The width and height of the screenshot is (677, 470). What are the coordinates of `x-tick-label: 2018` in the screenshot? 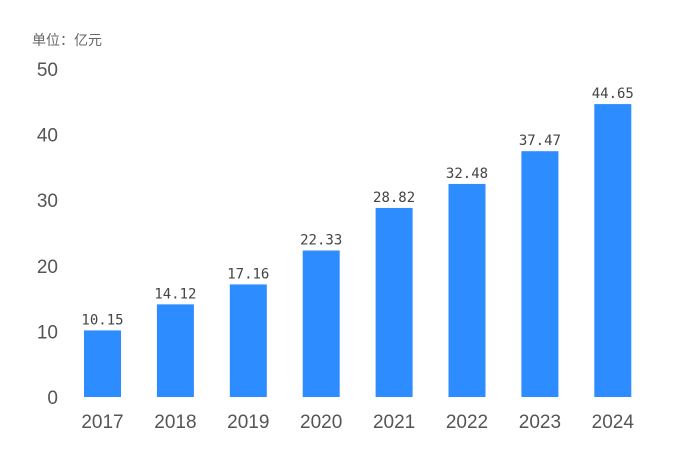 It's located at (175, 422).